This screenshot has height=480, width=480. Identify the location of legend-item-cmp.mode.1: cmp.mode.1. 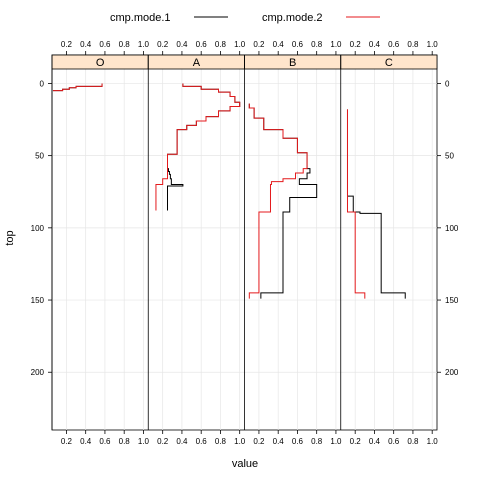
(169, 18).